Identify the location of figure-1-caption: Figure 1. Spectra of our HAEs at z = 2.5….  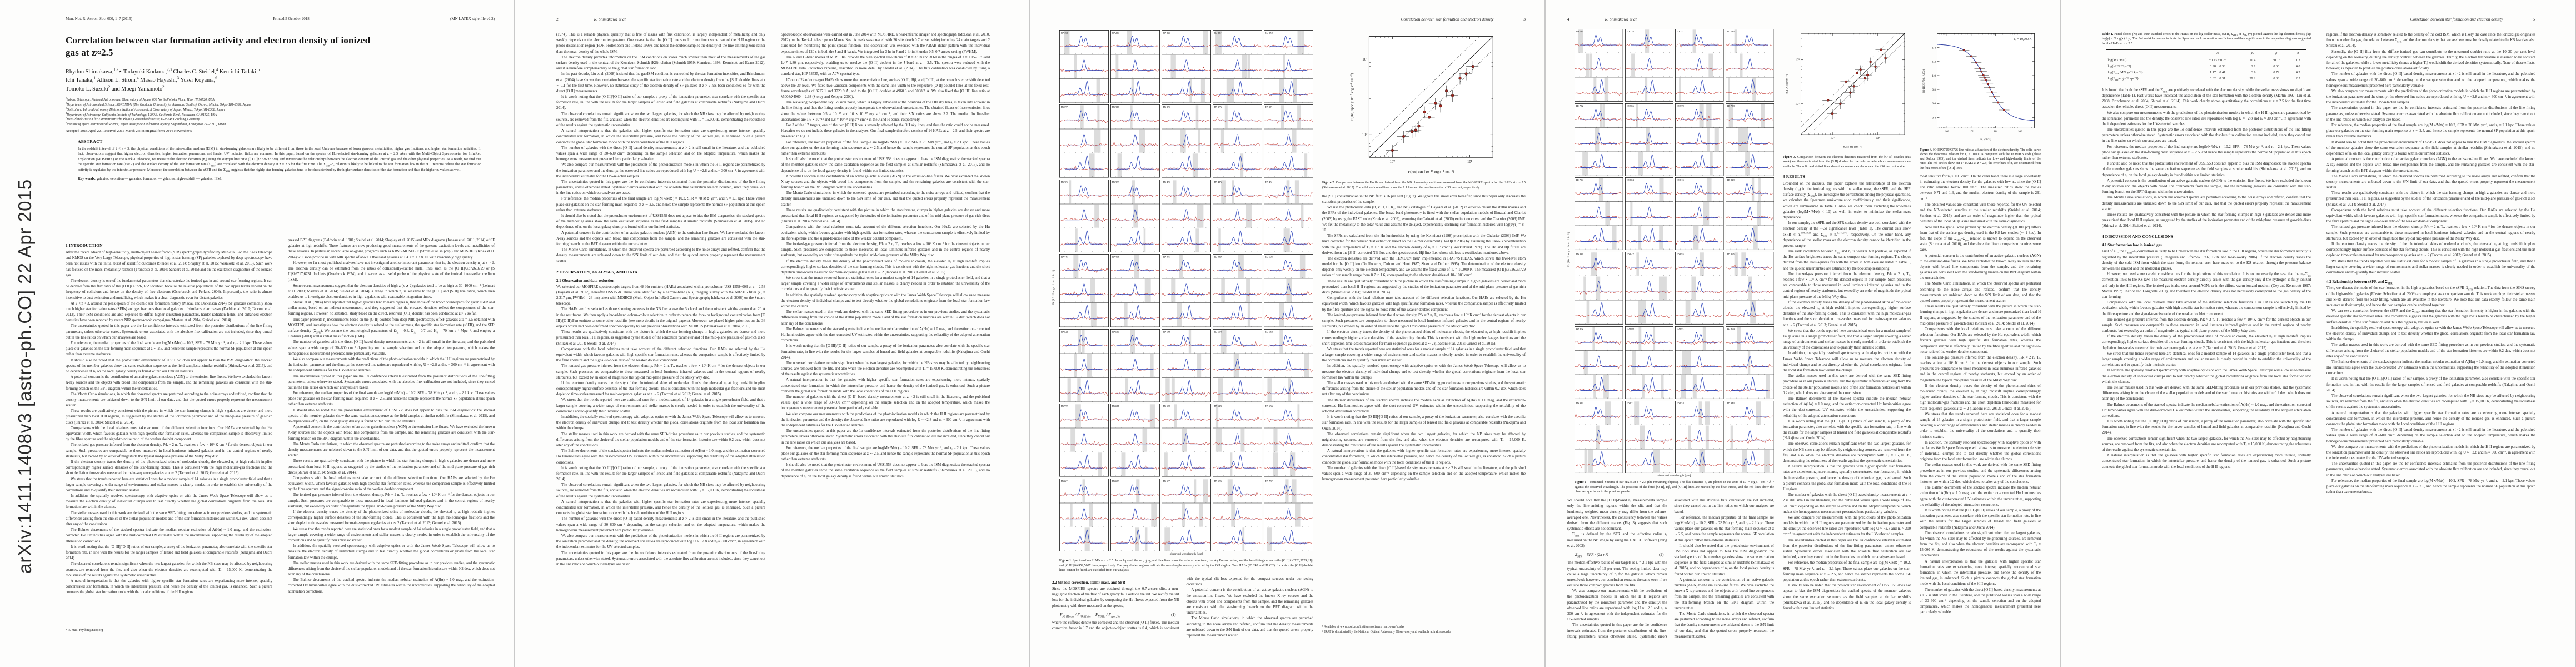
(1186, 565).